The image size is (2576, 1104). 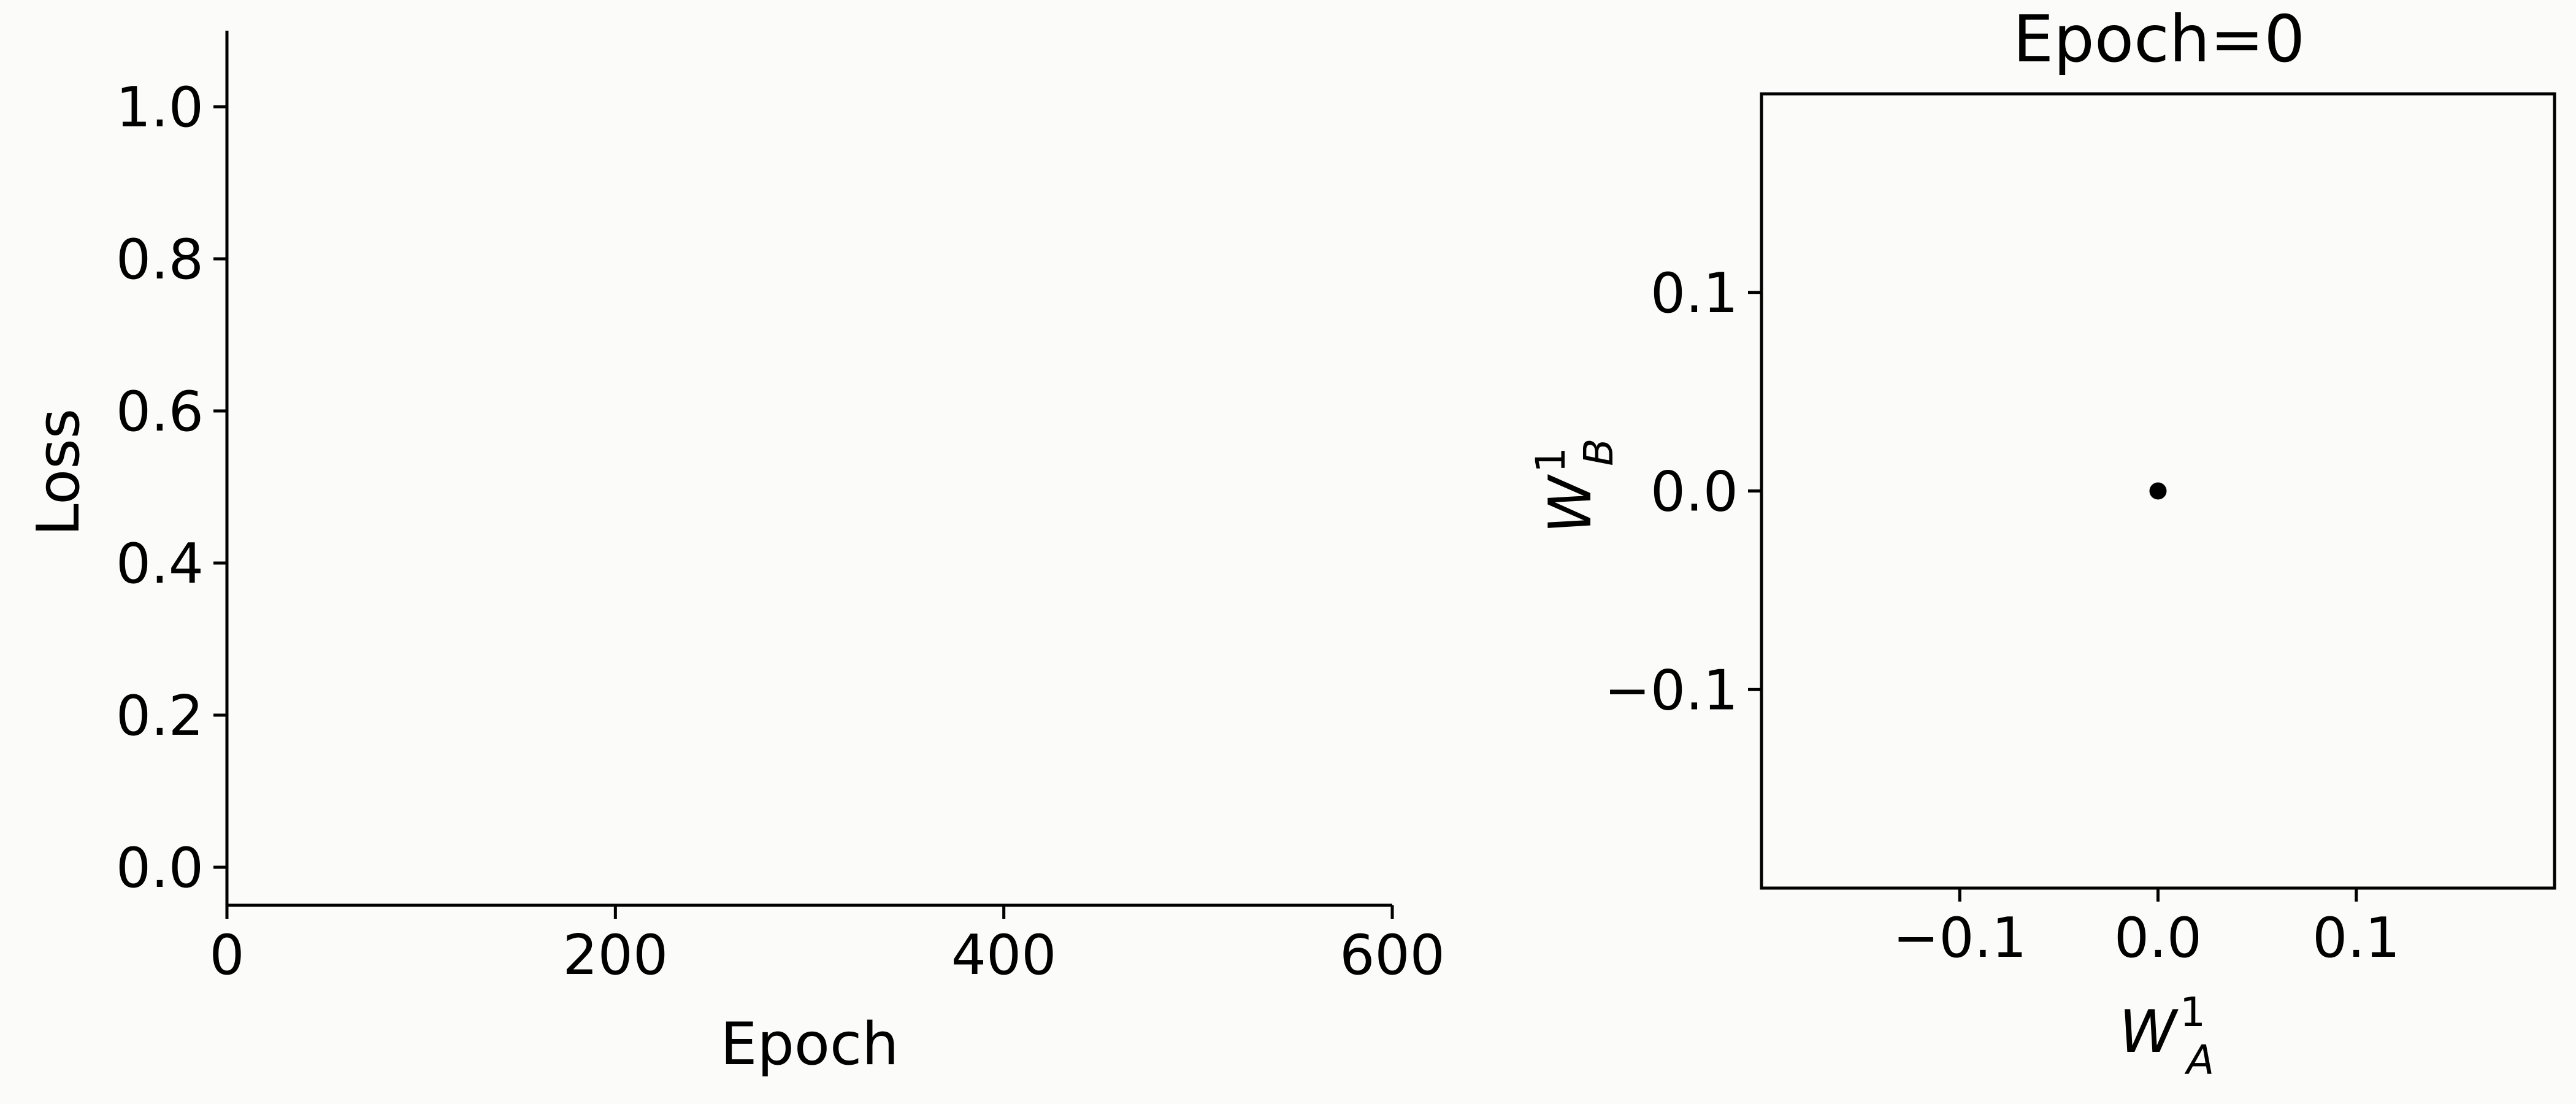 I want to click on weight-y-tick-label: 0.0, so click(x=1694, y=492).